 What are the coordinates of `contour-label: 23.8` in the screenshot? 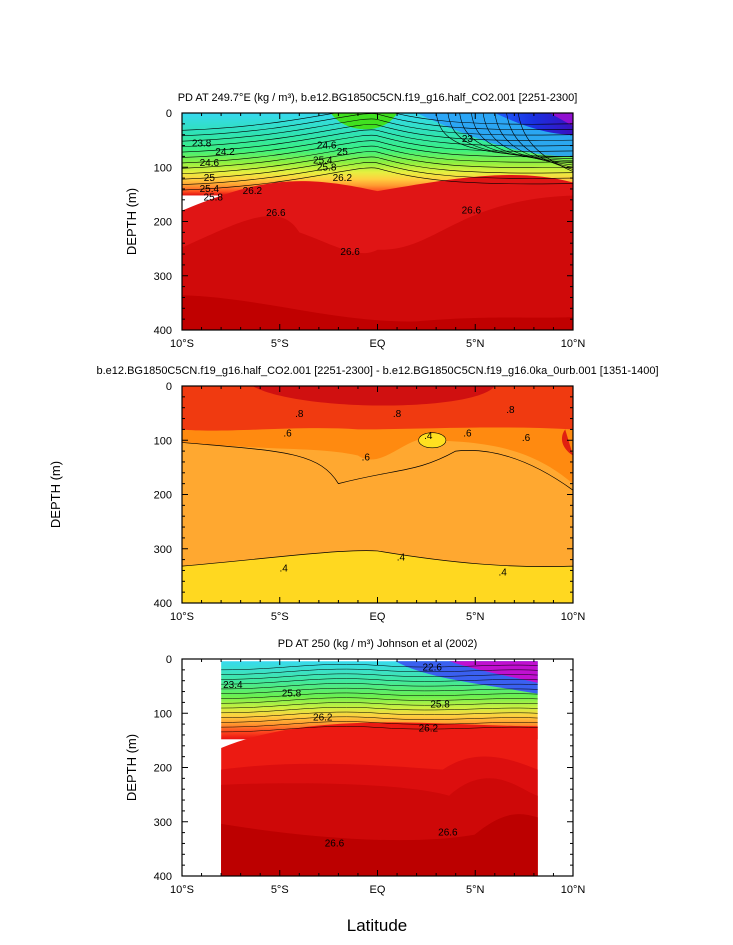 It's located at (202, 143).